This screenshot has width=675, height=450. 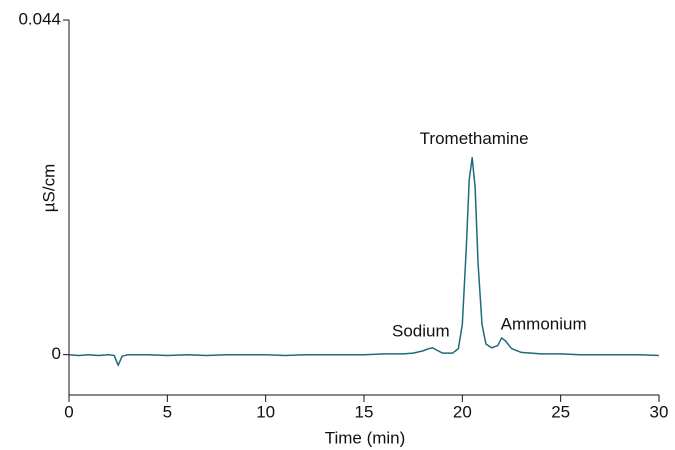 What do you see at coordinates (365, 437) in the screenshot?
I see `x-axis-label: Time (min)` at bounding box center [365, 437].